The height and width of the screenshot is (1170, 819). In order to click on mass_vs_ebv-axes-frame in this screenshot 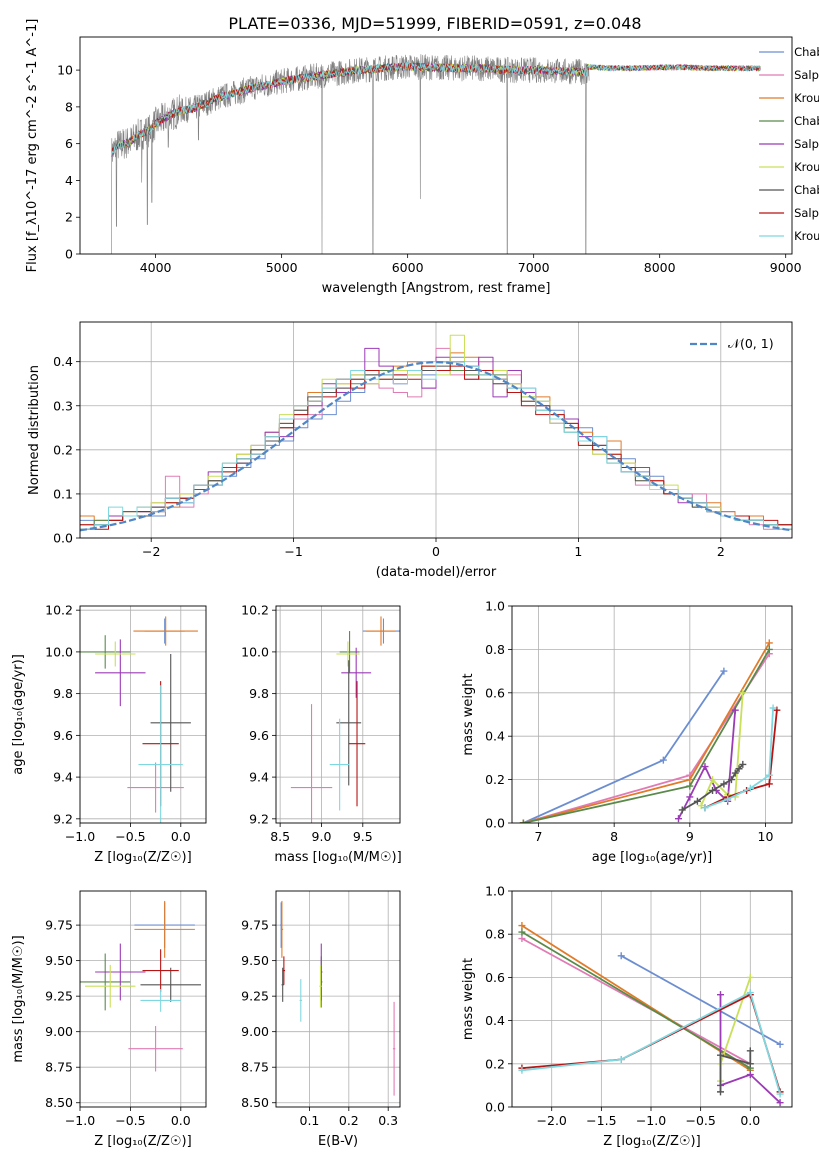, I will do `click(338, 999)`.